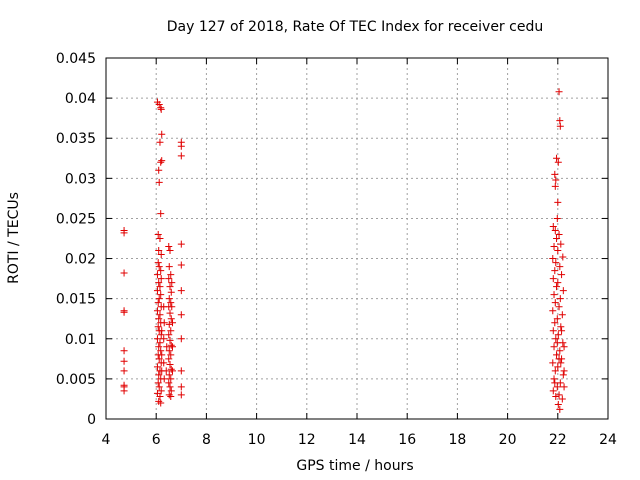 Image resolution: width=640 pixels, height=480 pixels. What do you see at coordinates (76, 300) in the screenshot?
I see `y-tick-label: 0.015` at bounding box center [76, 300].